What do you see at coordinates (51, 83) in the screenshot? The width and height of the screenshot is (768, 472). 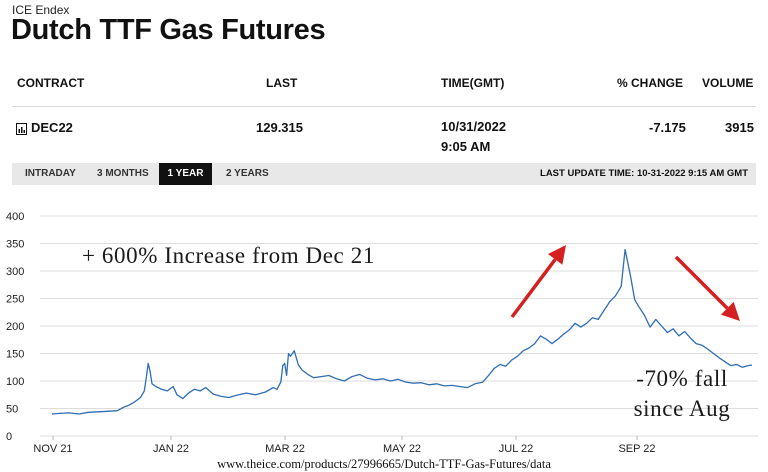 I see `column-header-contract: CONTRACT` at bounding box center [51, 83].